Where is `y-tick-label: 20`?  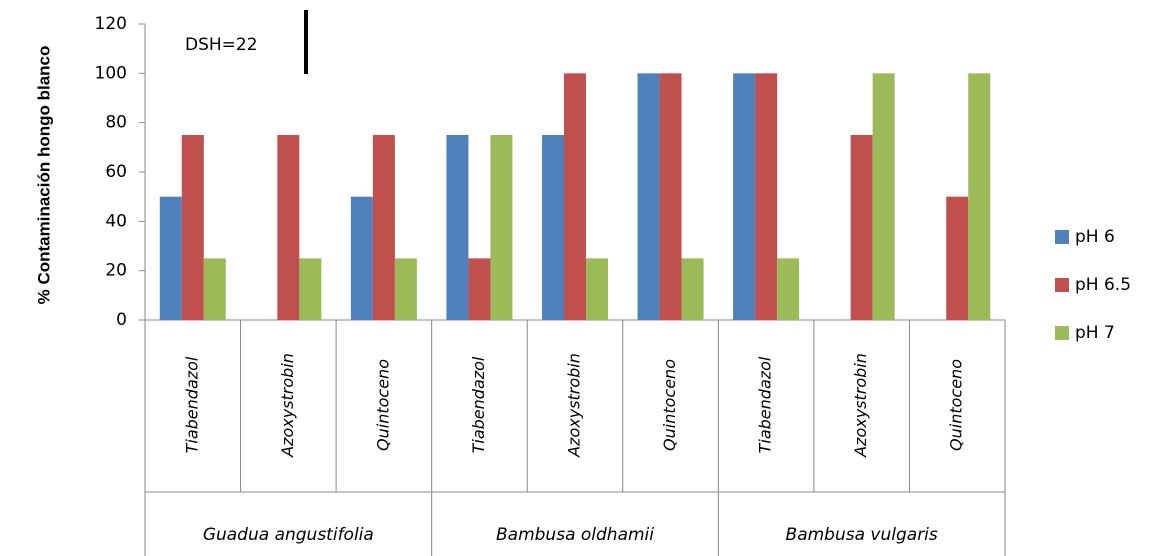 y-tick-label: 20 is located at coordinates (116, 271).